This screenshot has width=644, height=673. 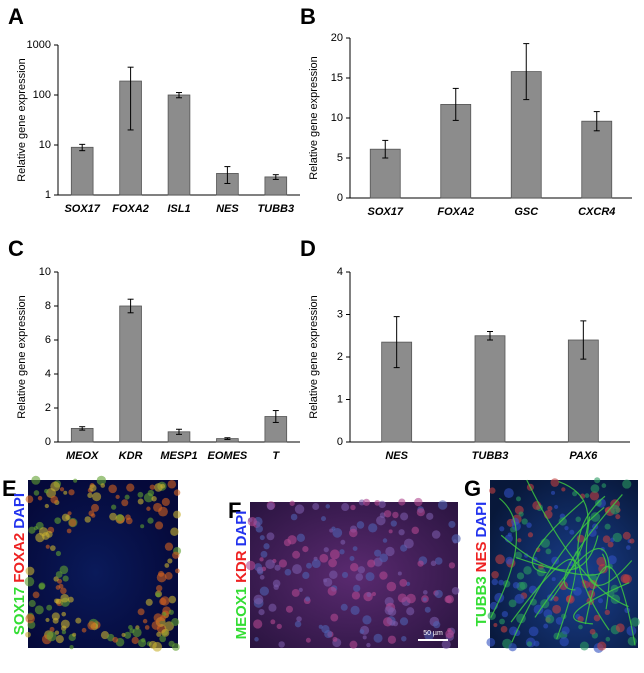 I want to click on stain-name: NES, so click(x=481, y=556).